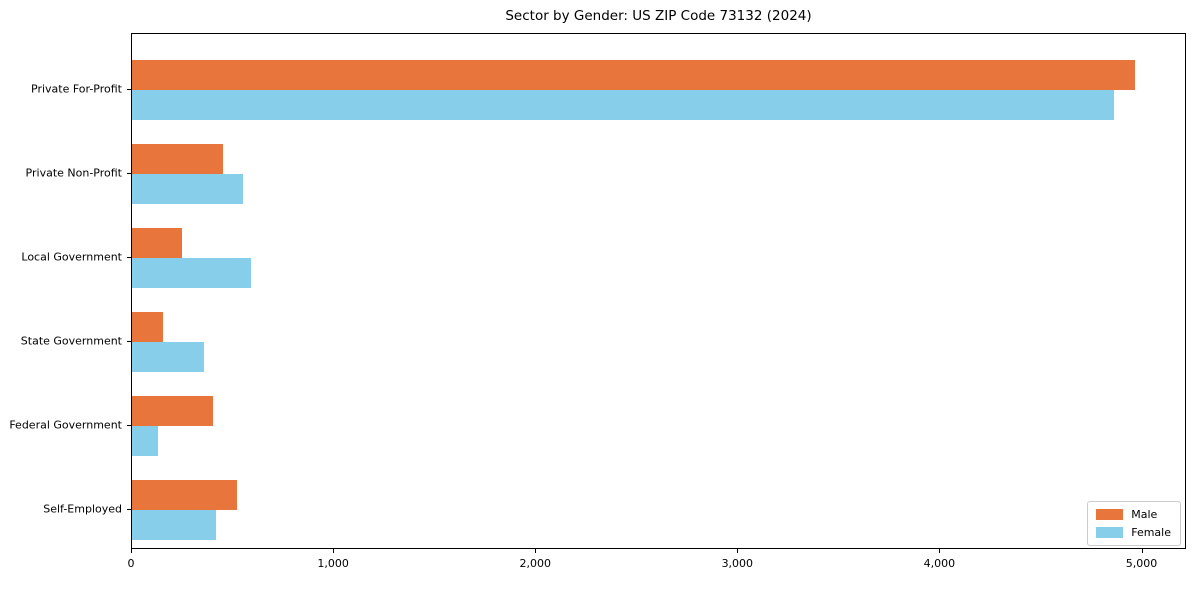 This screenshot has width=1200, height=600. I want to click on bar-male-local-government, so click(157, 243).